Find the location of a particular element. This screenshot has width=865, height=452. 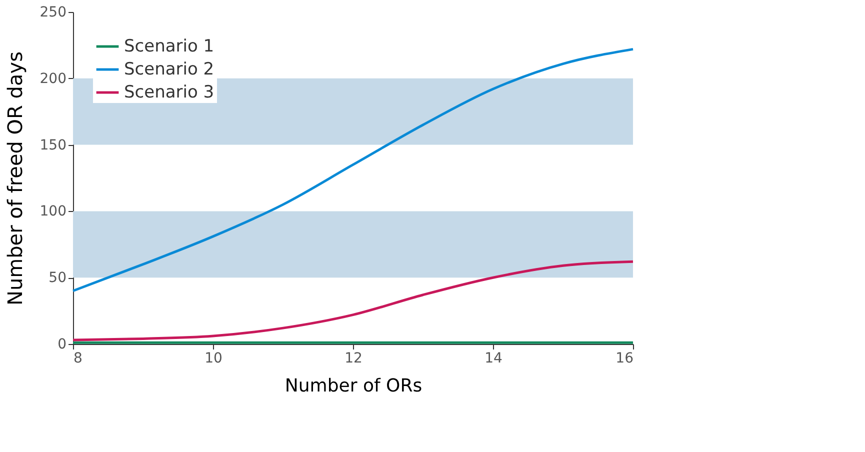

y-tick-label: 100 is located at coordinates (53, 212).